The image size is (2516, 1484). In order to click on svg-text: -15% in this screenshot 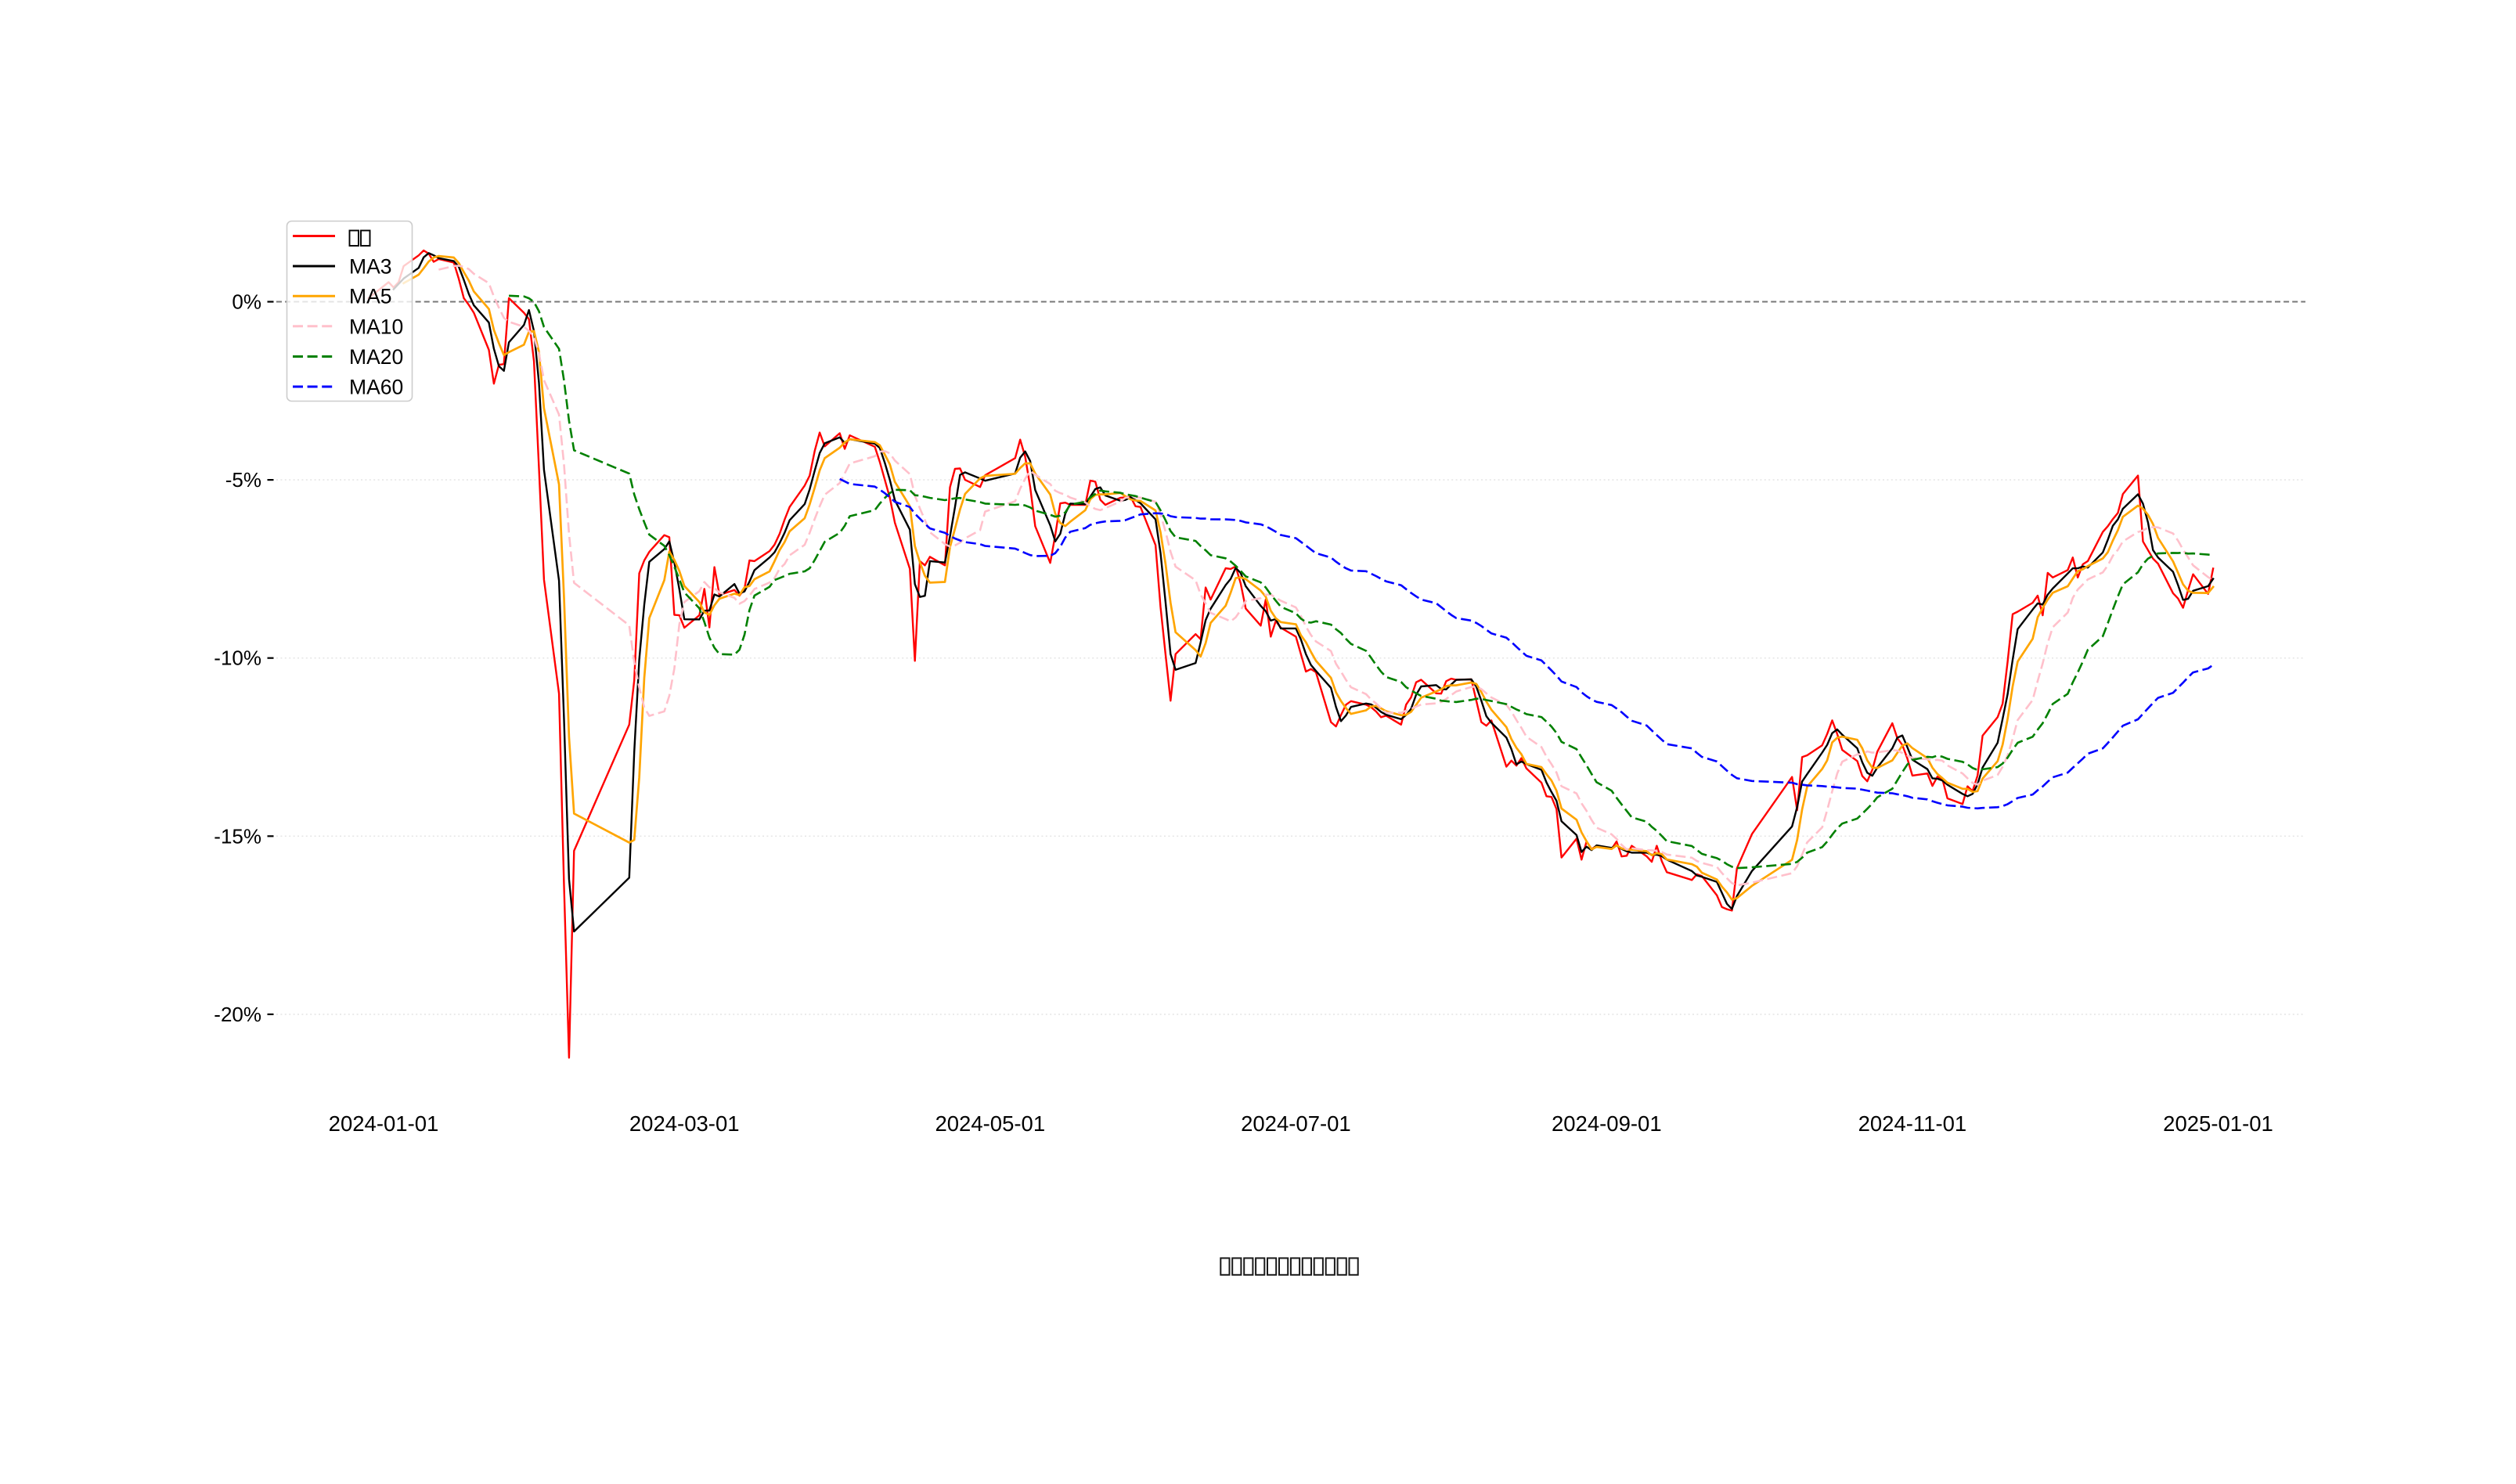, I will do `click(237, 836)`.